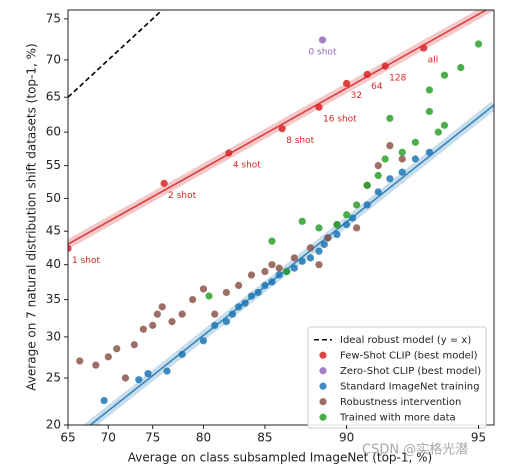  What do you see at coordinates (86, 261) in the screenshot?
I see `point-label: 1 shot` at bounding box center [86, 261].